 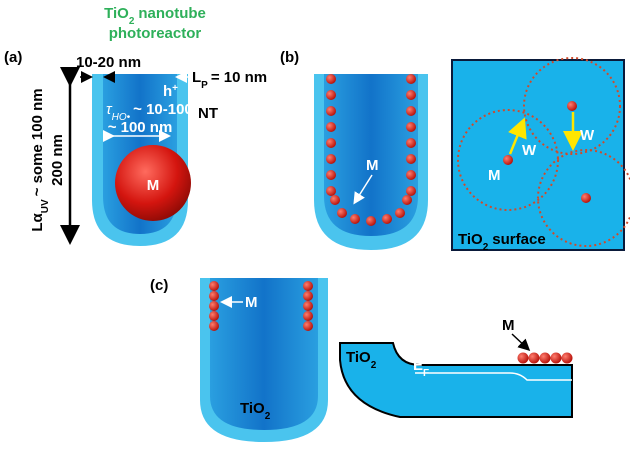 I want to click on tio2-block, so click(x=456, y=380).